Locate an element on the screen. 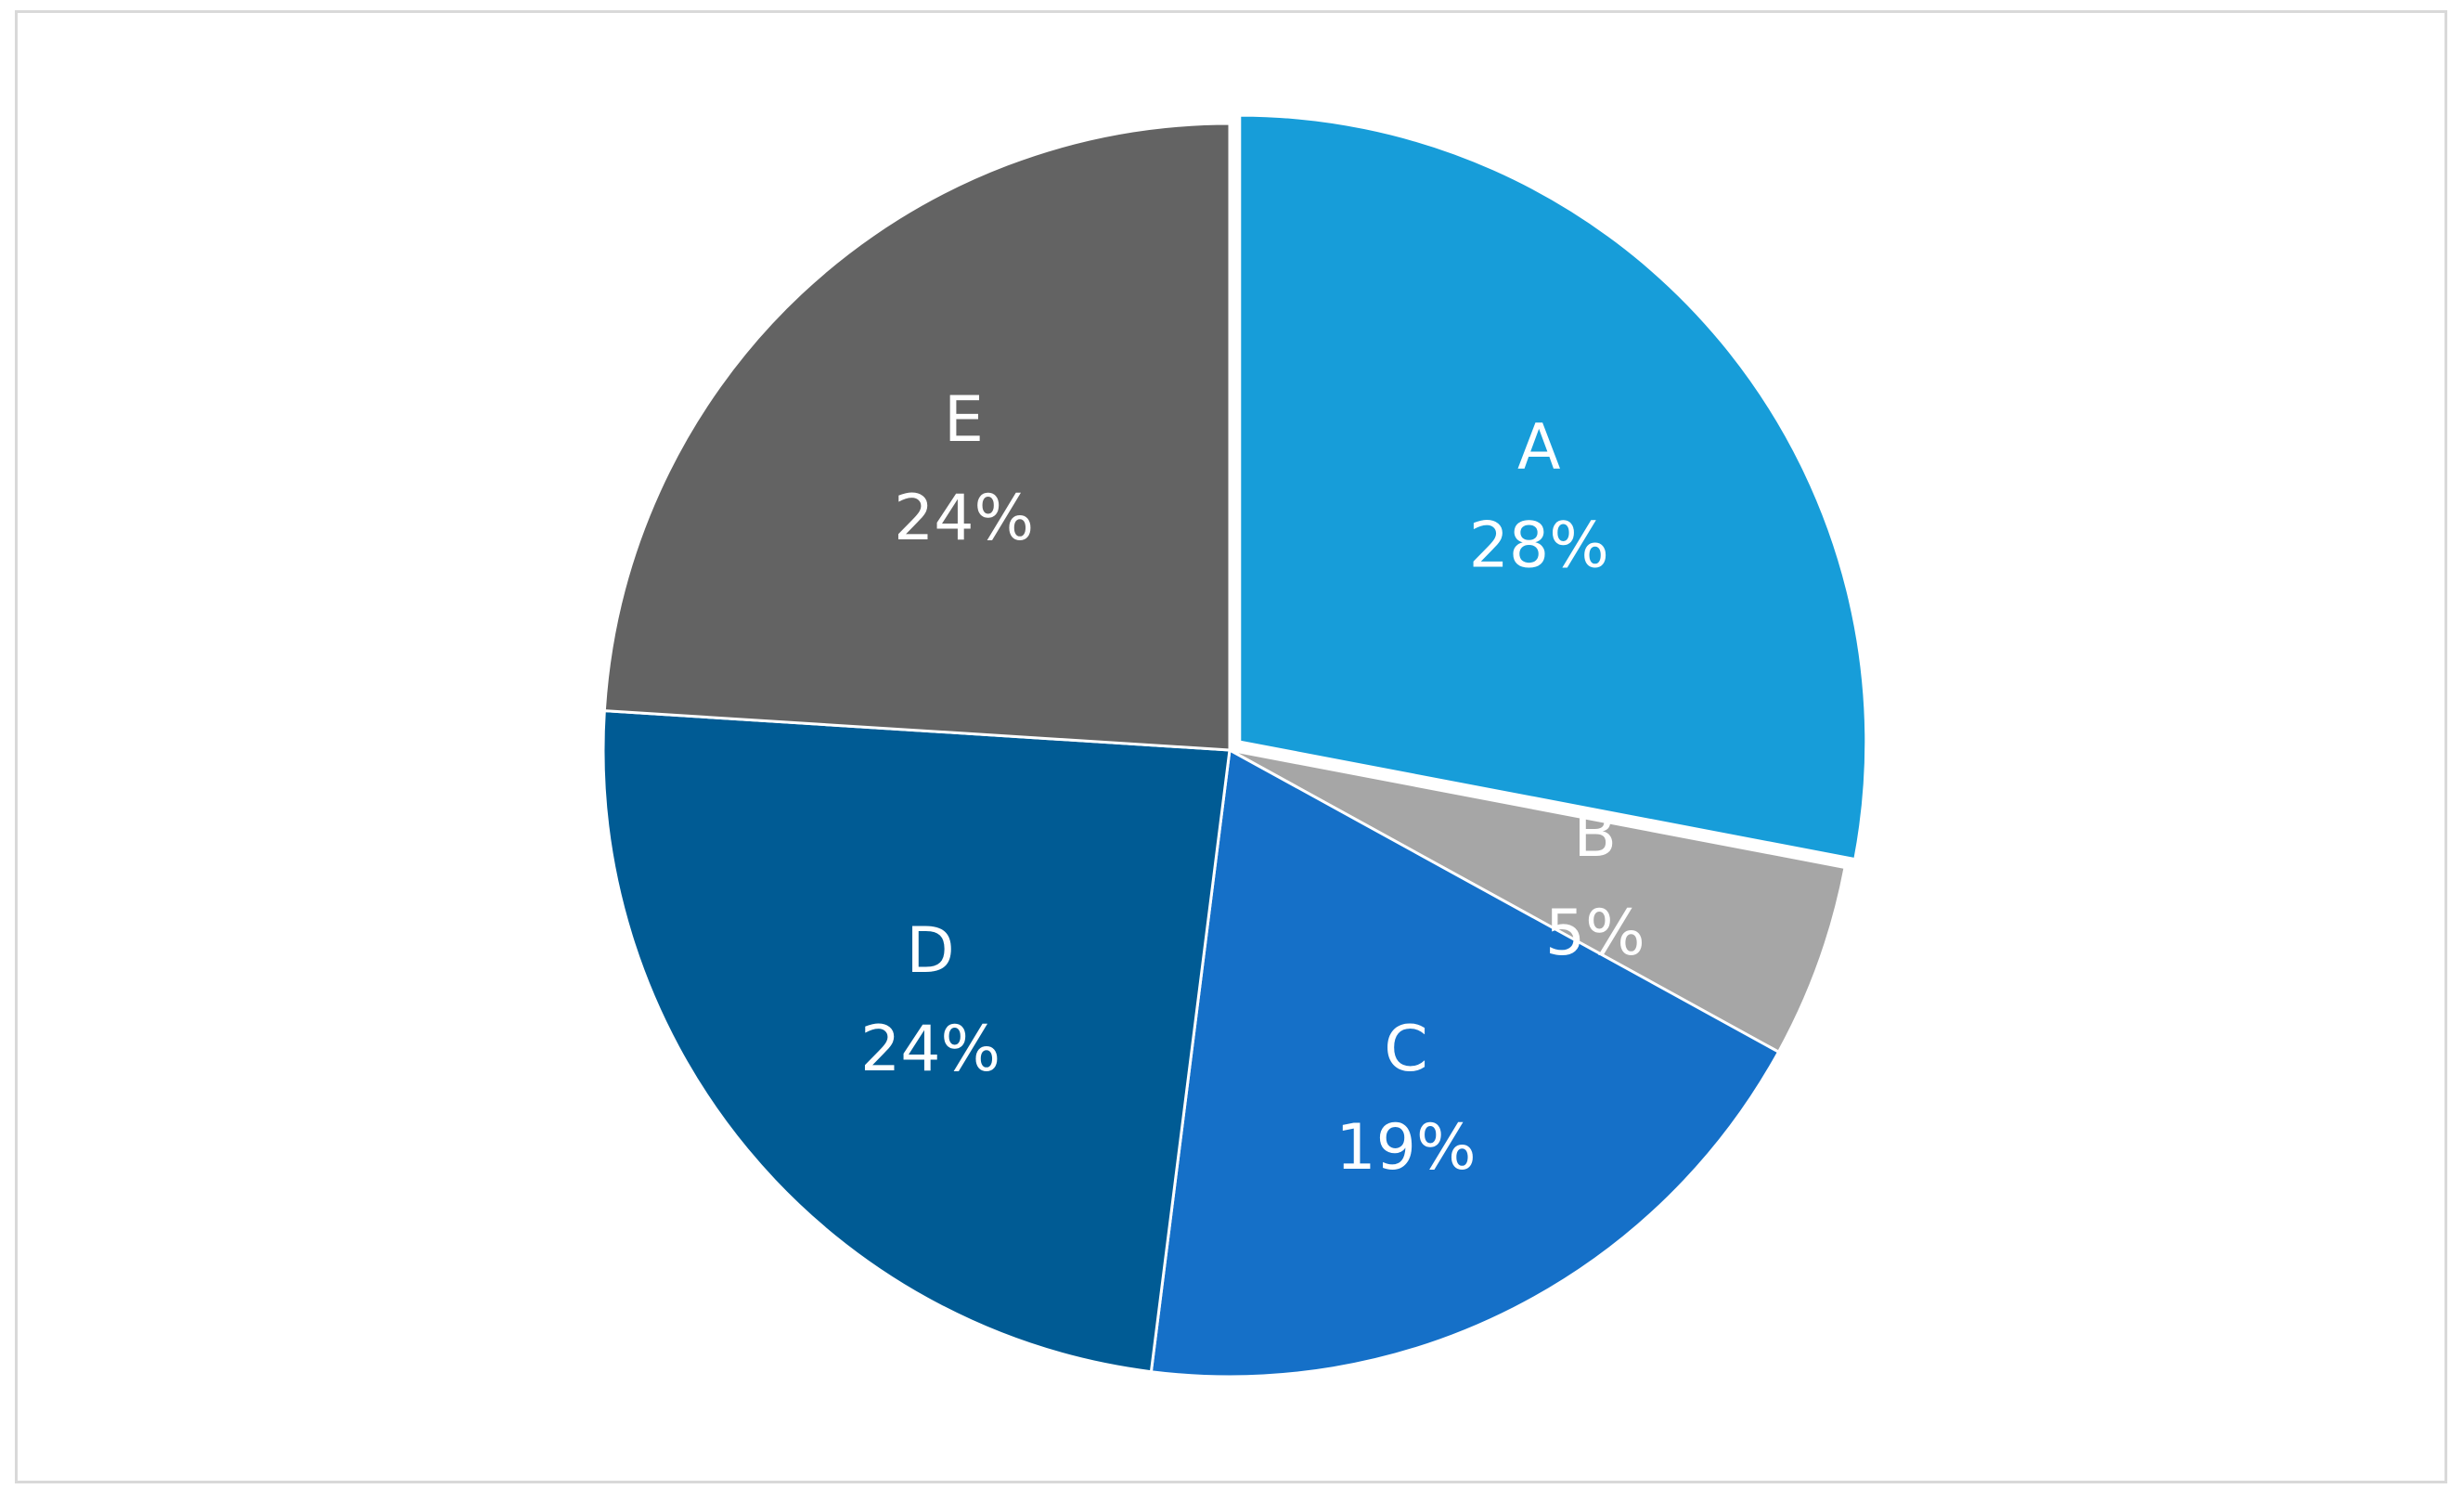 This screenshot has width=2464, height=1502. slice-category-label-b: B is located at coordinates (1595, 835).